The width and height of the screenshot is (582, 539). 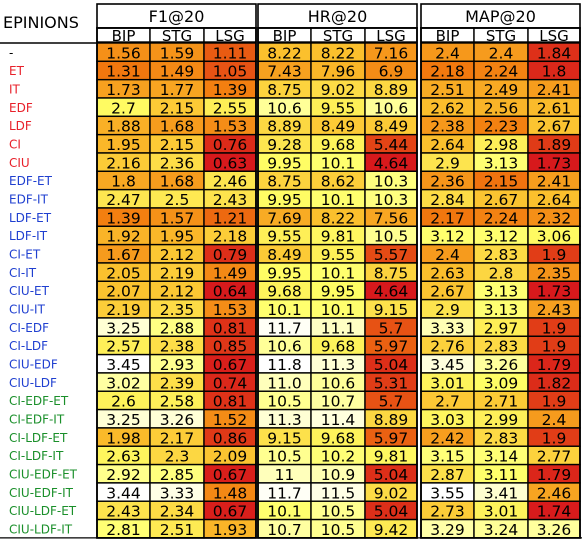 I want to click on cell-value: 1.68, so click(x=177, y=127).